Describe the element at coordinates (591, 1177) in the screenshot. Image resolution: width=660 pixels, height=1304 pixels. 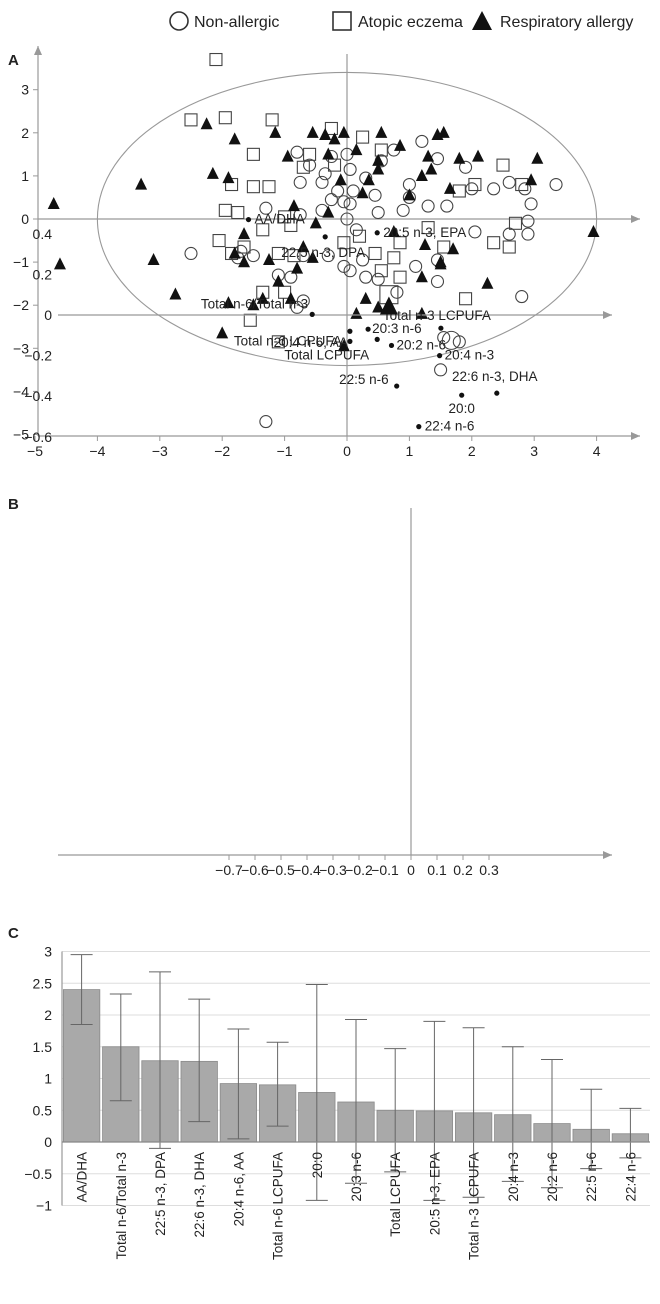
I see `chart-c-category-label: 22:5 n-6` at that location.